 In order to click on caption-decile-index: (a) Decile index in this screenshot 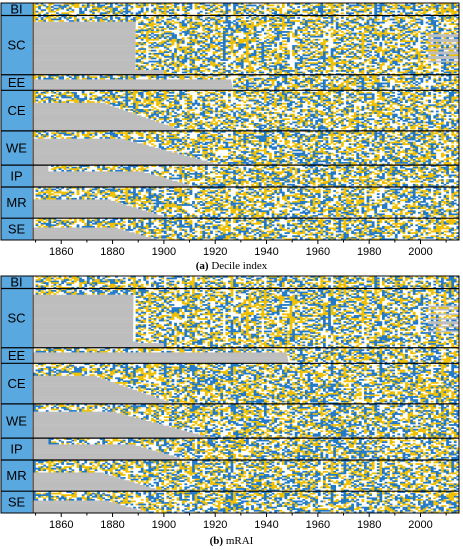, I will do `click(231, 266)`.